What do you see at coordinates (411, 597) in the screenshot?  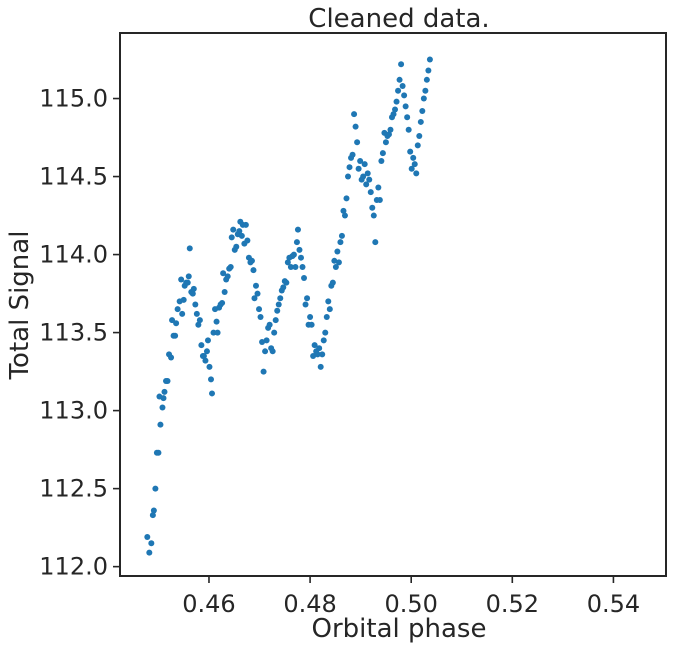 I see `x-axis: 0.46 0.48 0.50 0.52 0.54` at bounding box center [411, 597].